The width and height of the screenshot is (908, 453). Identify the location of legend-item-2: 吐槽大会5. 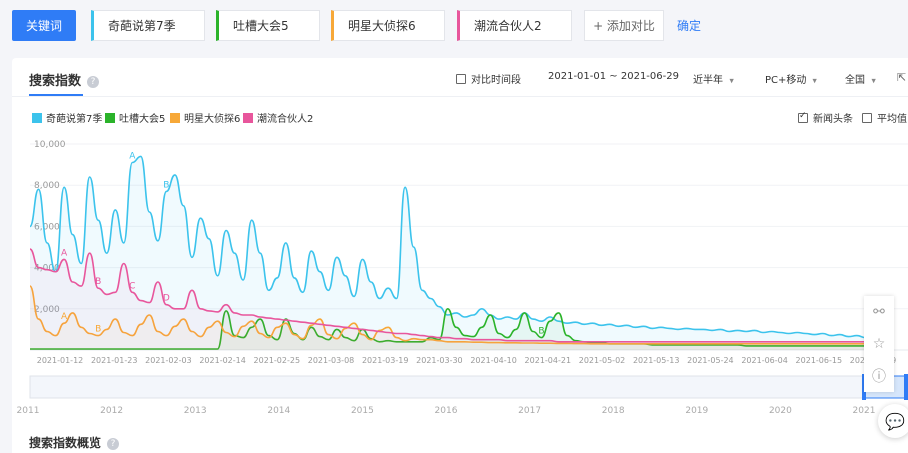
(135, 117).